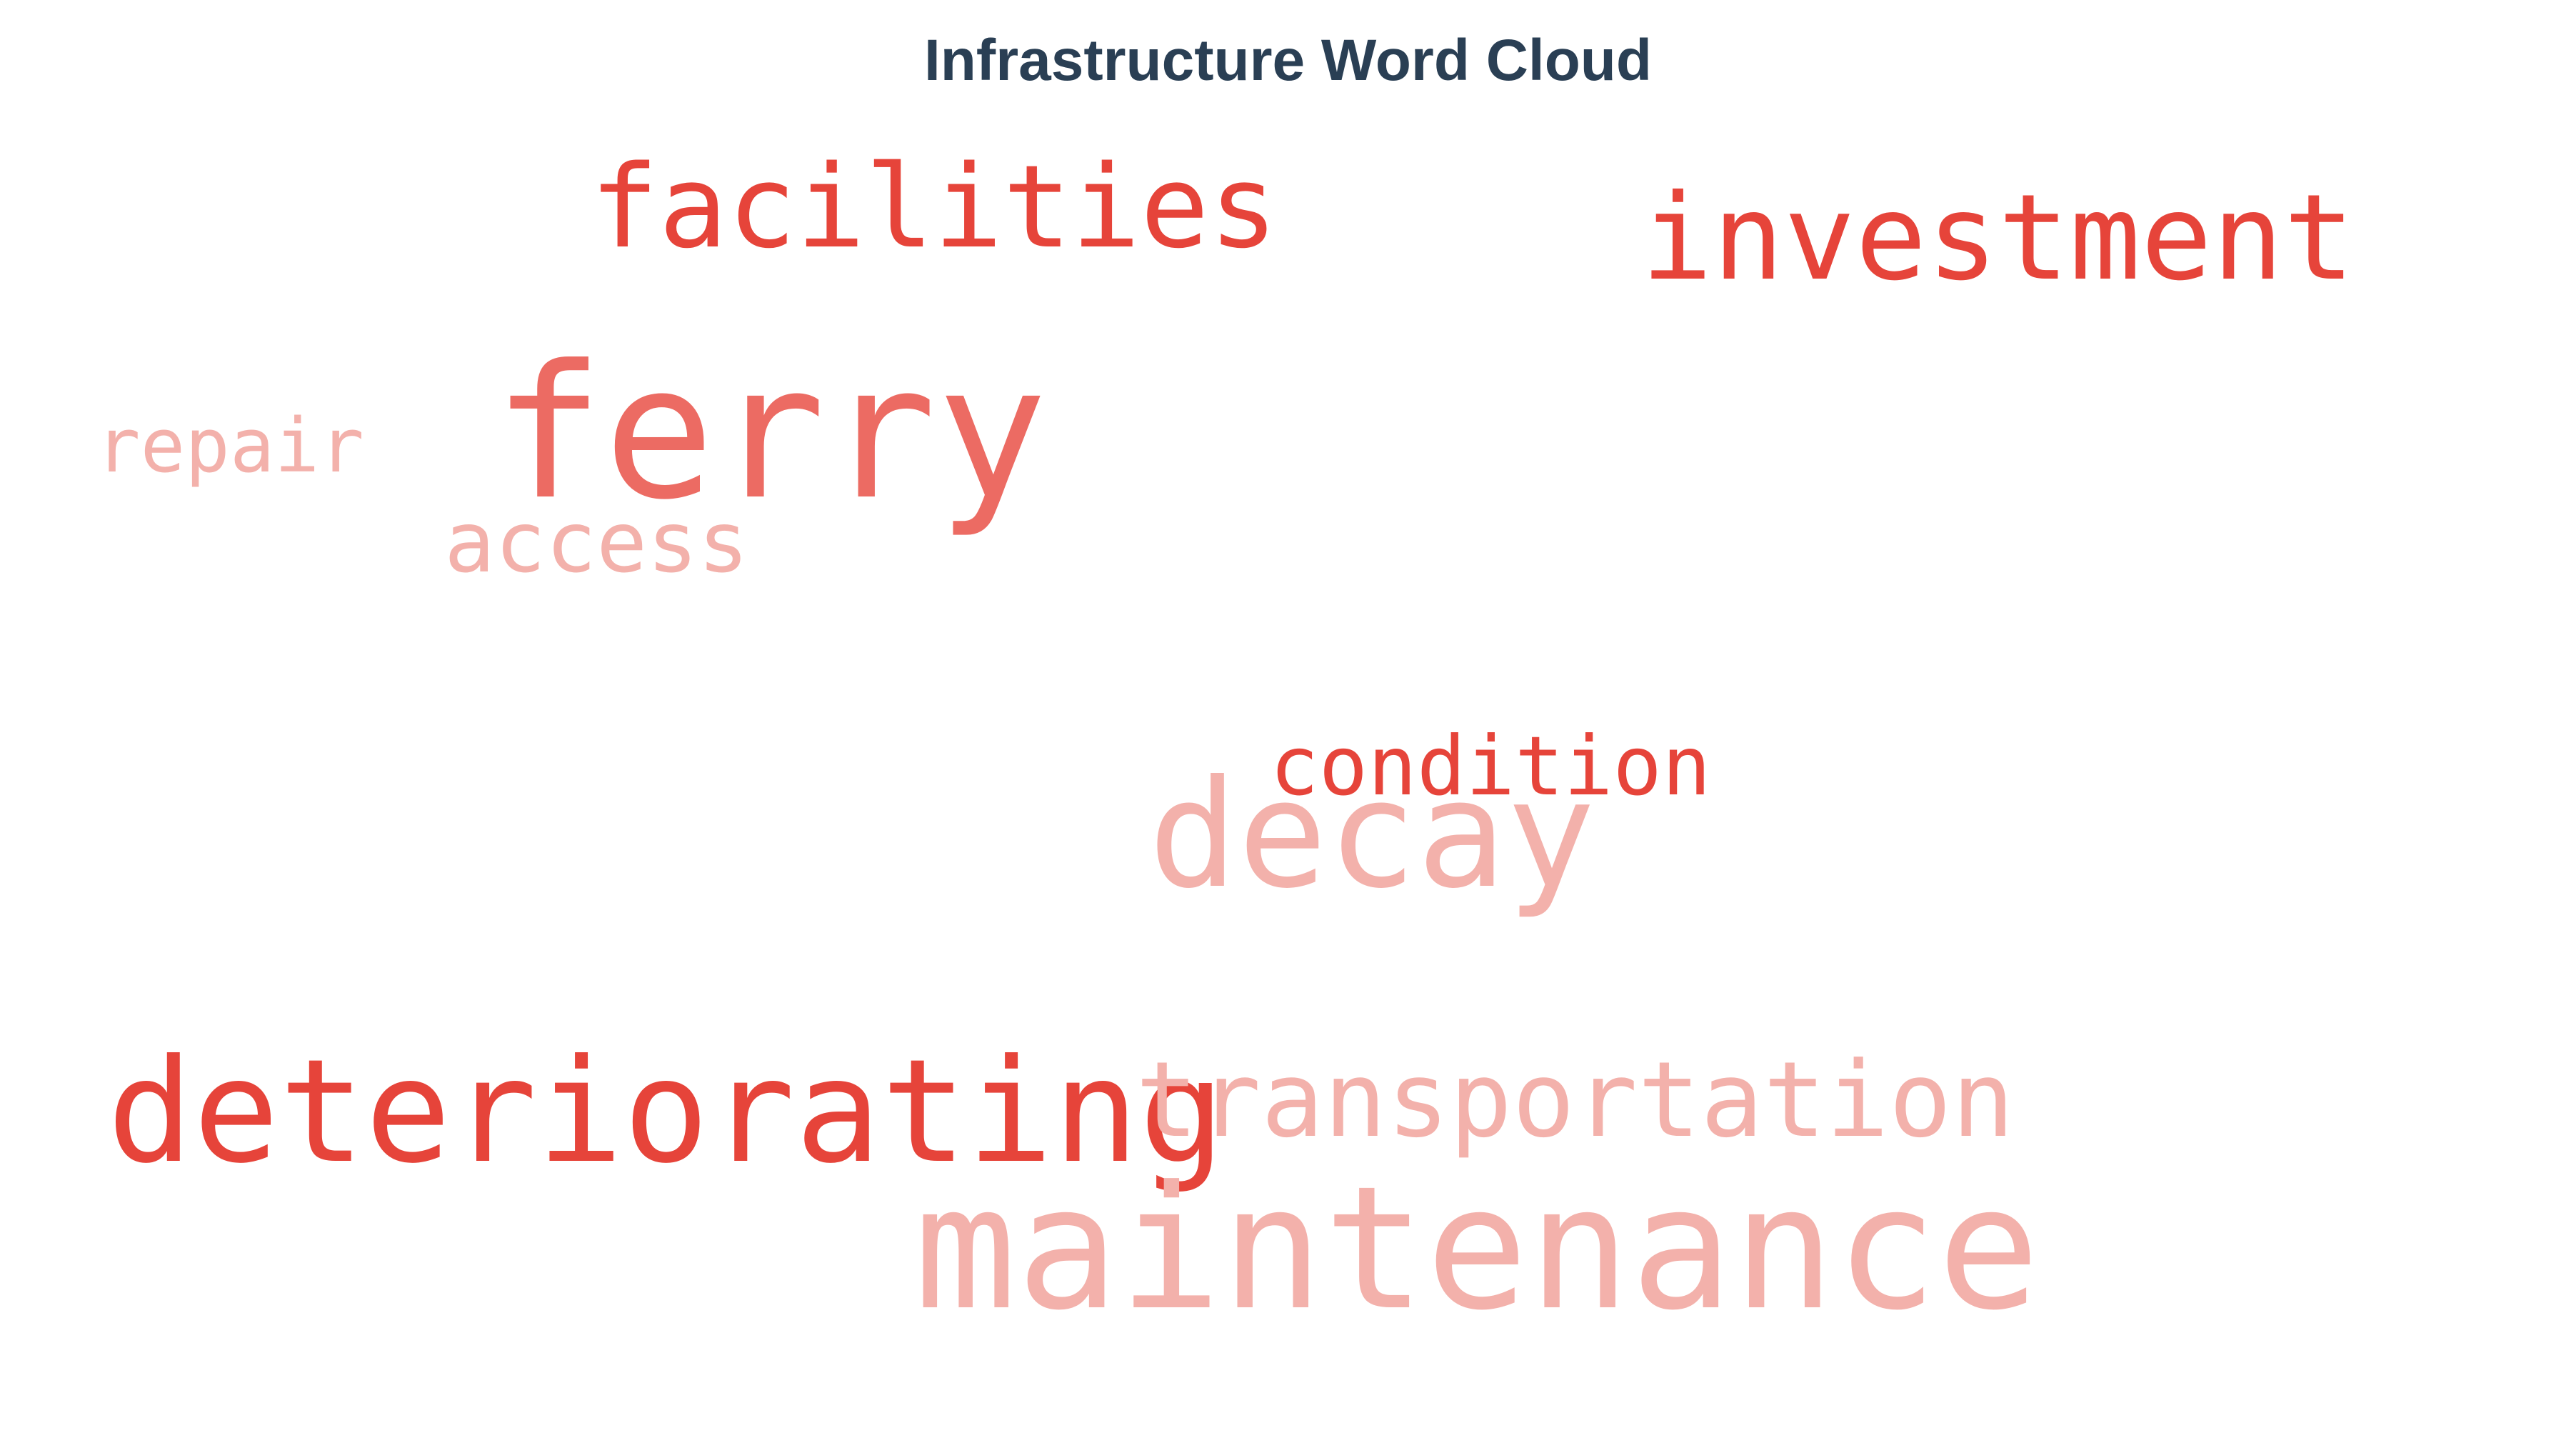  Describe the element at coordinates (1998, 238) in the screenshot. I see `word-investment: investment` at that location.